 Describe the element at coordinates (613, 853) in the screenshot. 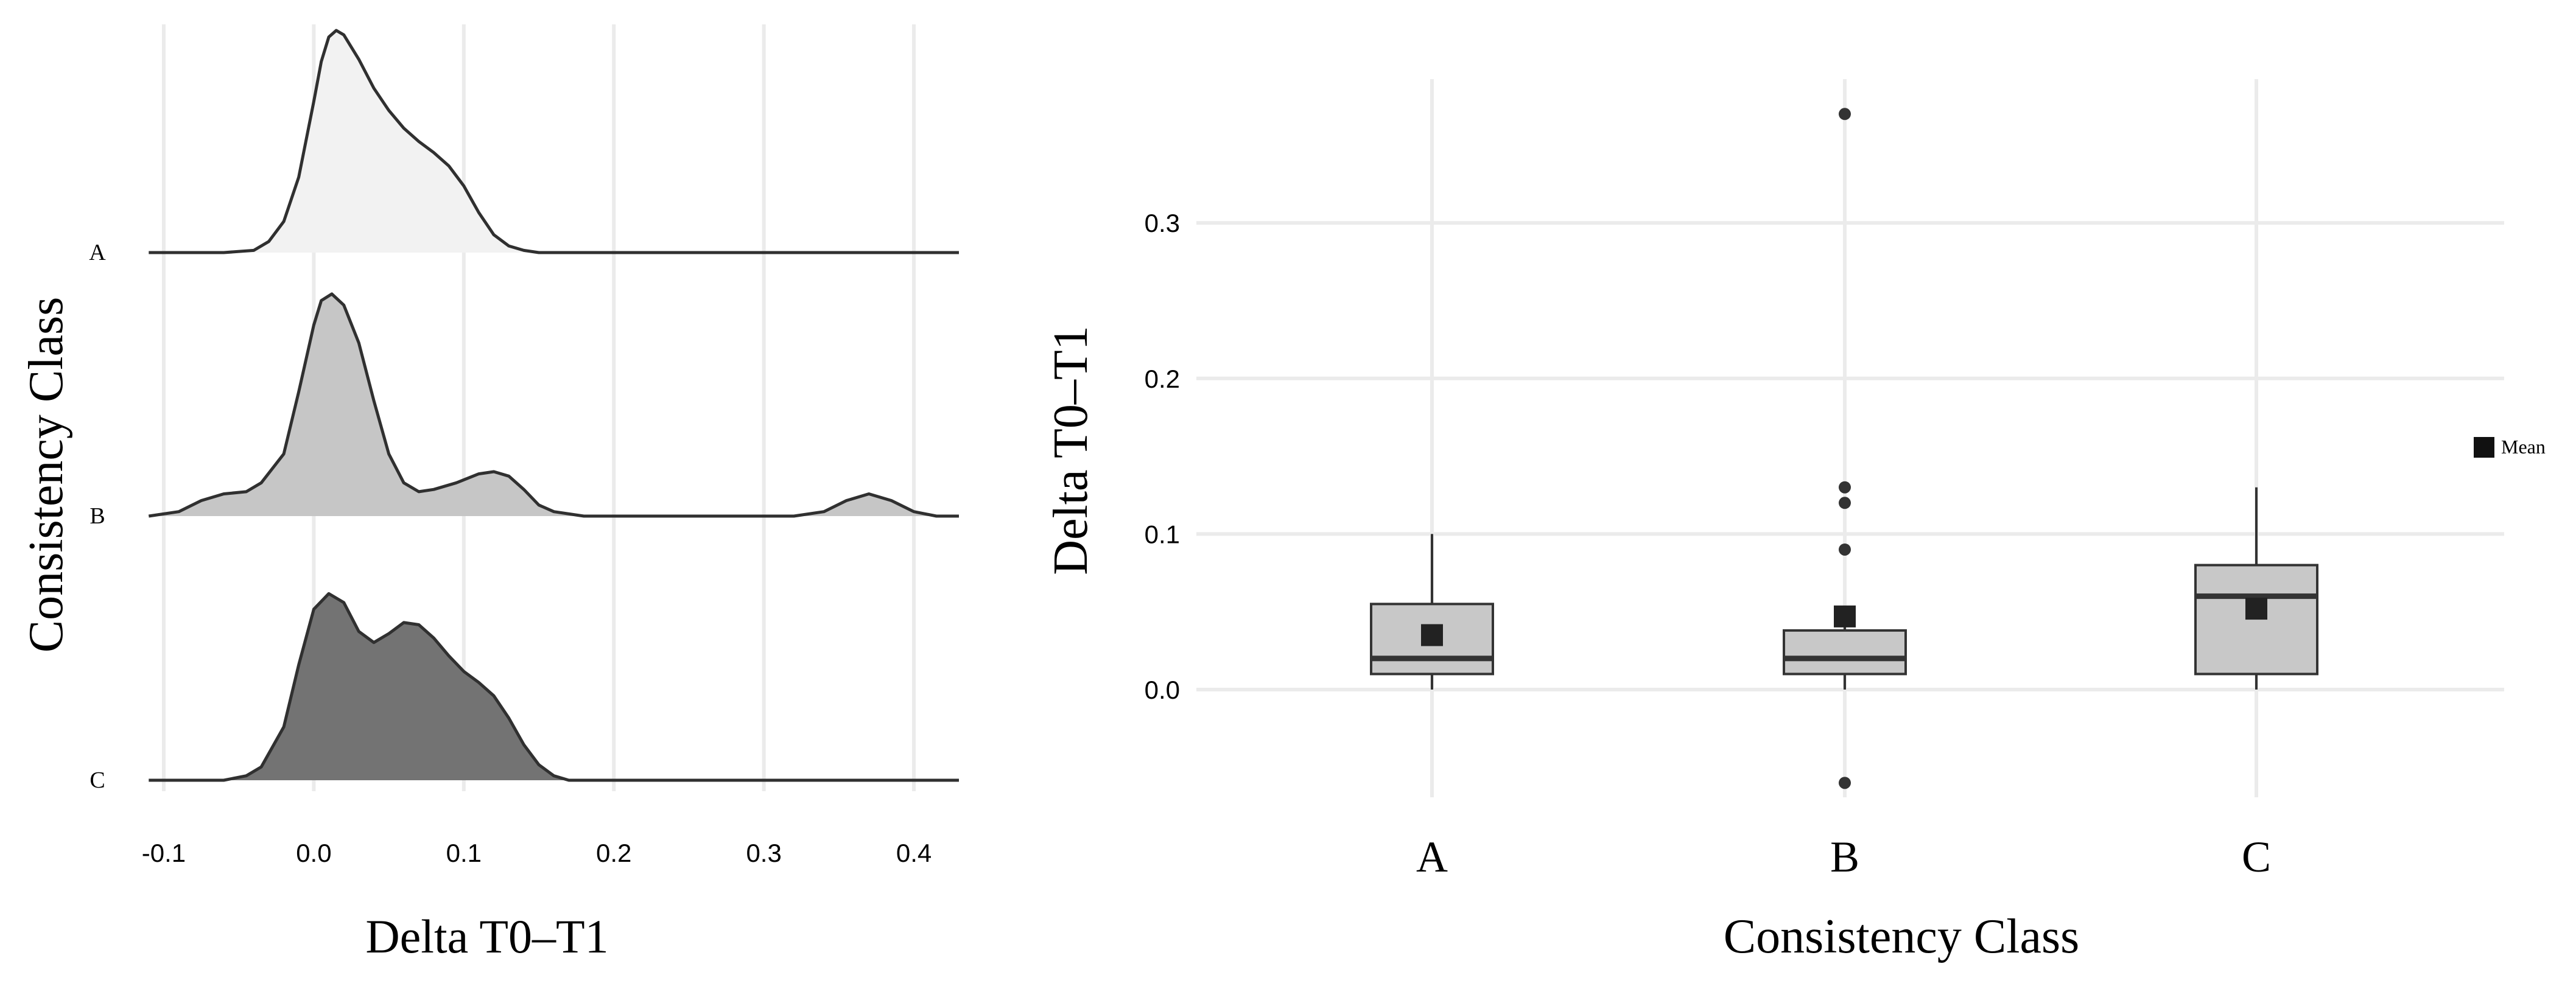

I see `ridgeline-x-tick-label: 0.2` at that location.